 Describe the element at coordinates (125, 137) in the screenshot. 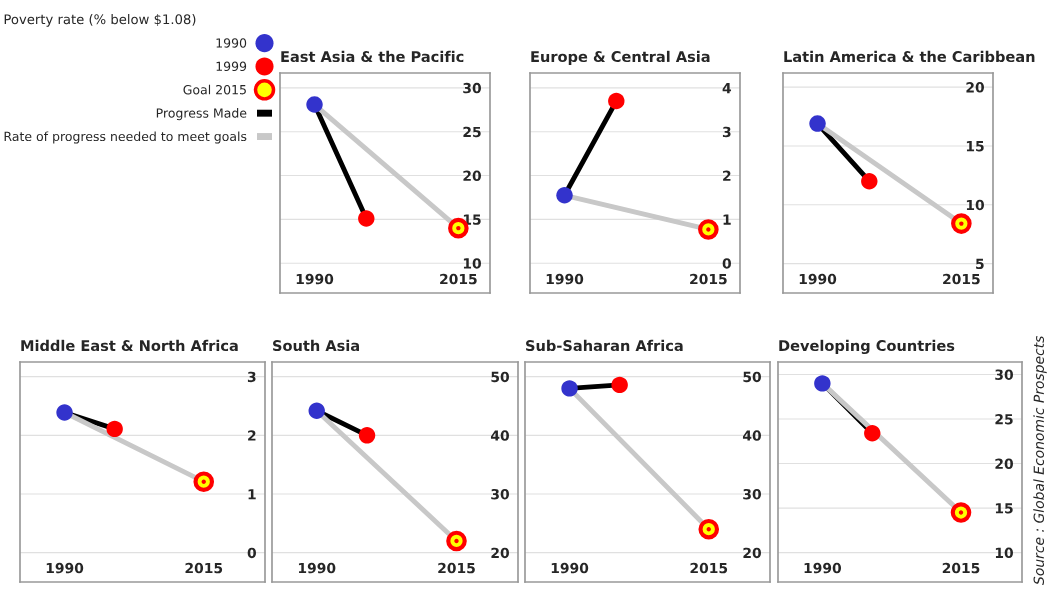

I see `legend-label: Rate of progress needed to meet goals` at that location.